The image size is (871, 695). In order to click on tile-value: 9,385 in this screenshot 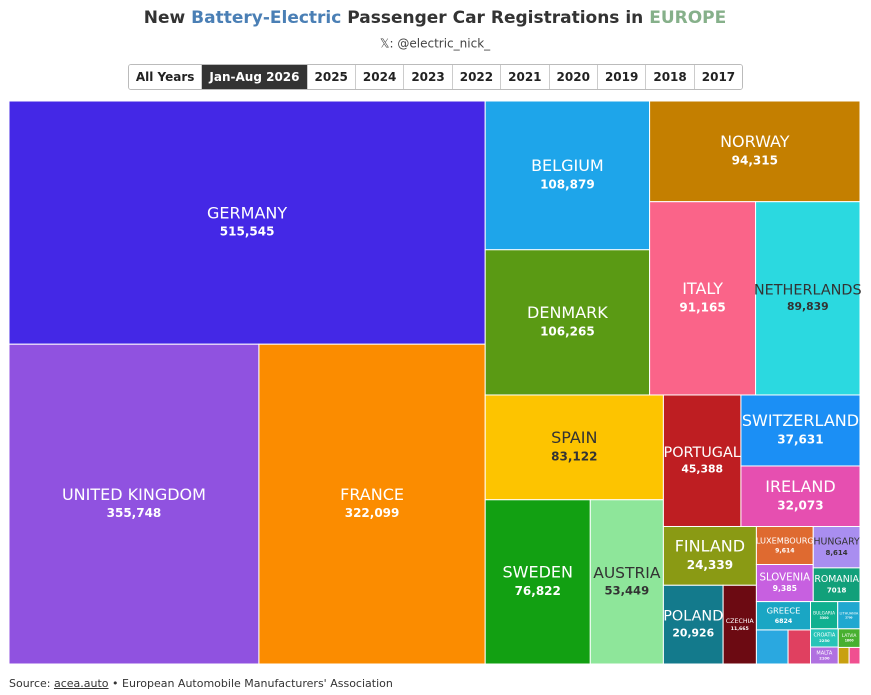, I will do `click(785, 588)`.